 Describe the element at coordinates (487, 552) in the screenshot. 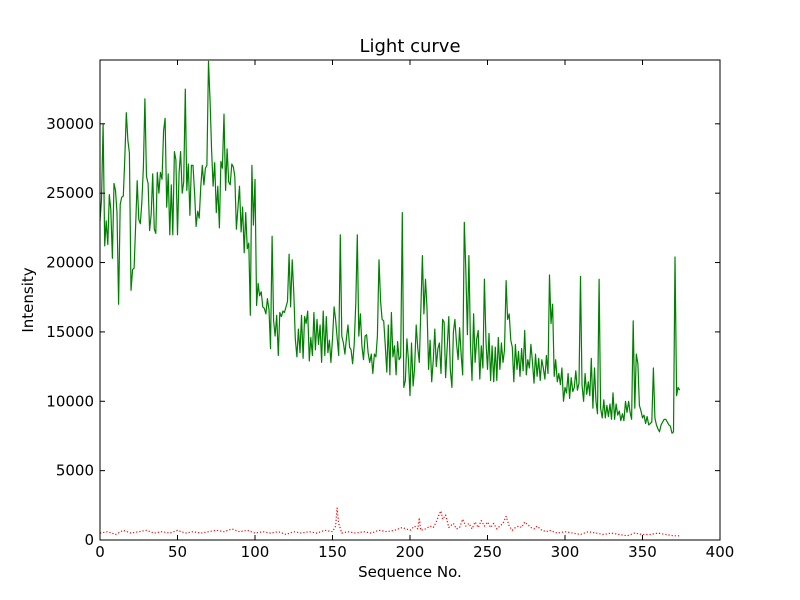

I see `x-tick-label-5: 250` at that location.